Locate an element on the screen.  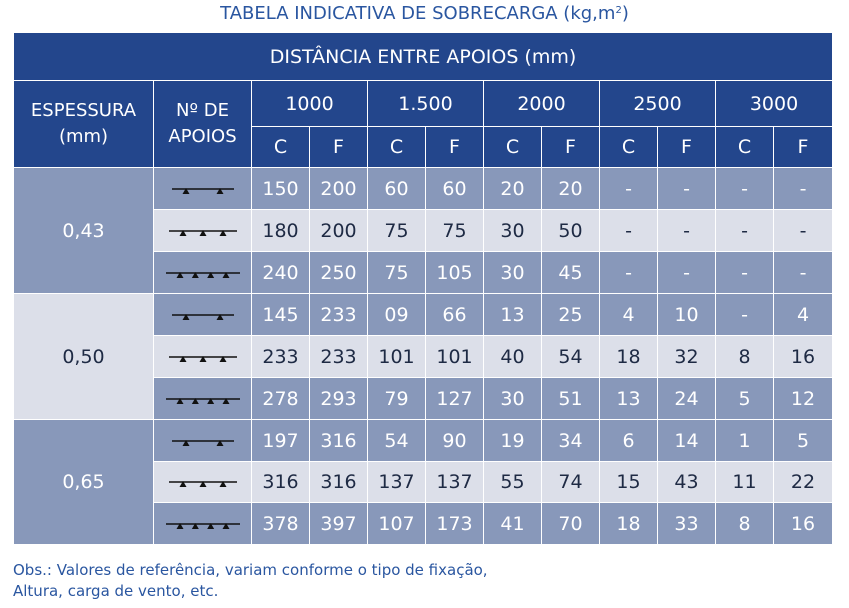
value-cell-c: 20 is located at coordinates (512, 188).